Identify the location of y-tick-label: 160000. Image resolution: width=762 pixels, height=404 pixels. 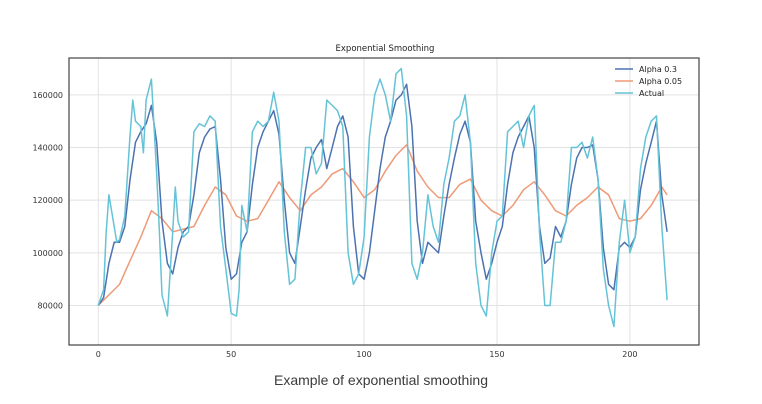
(47, 95).